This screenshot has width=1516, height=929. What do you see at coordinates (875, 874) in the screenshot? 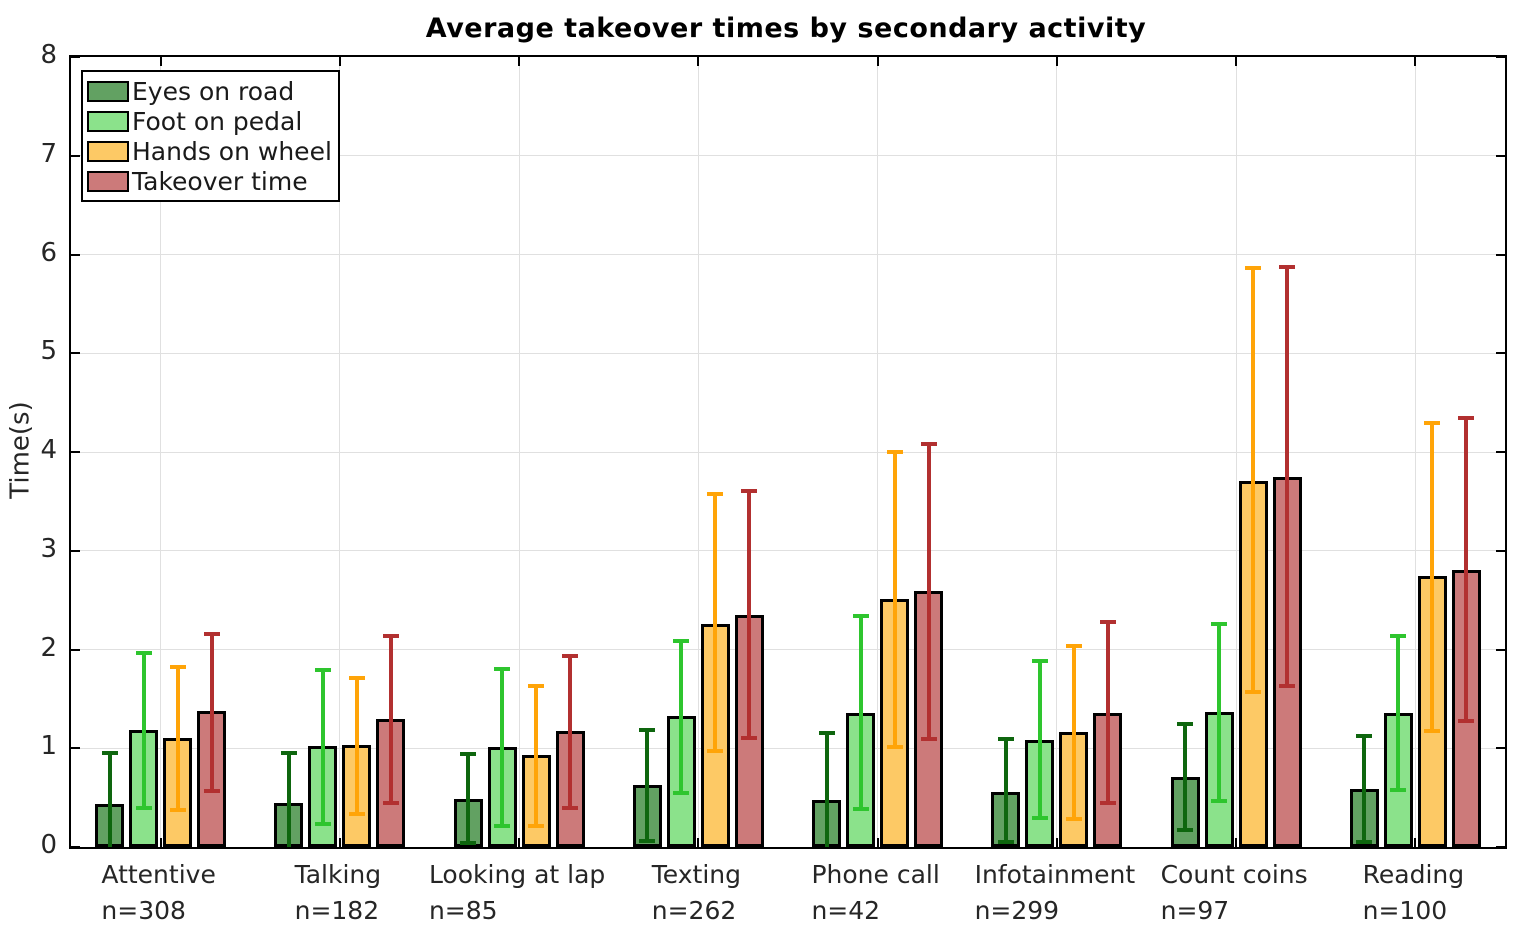
I see `x-tick-label-category: Phone call` at bounding box center [875, 874].